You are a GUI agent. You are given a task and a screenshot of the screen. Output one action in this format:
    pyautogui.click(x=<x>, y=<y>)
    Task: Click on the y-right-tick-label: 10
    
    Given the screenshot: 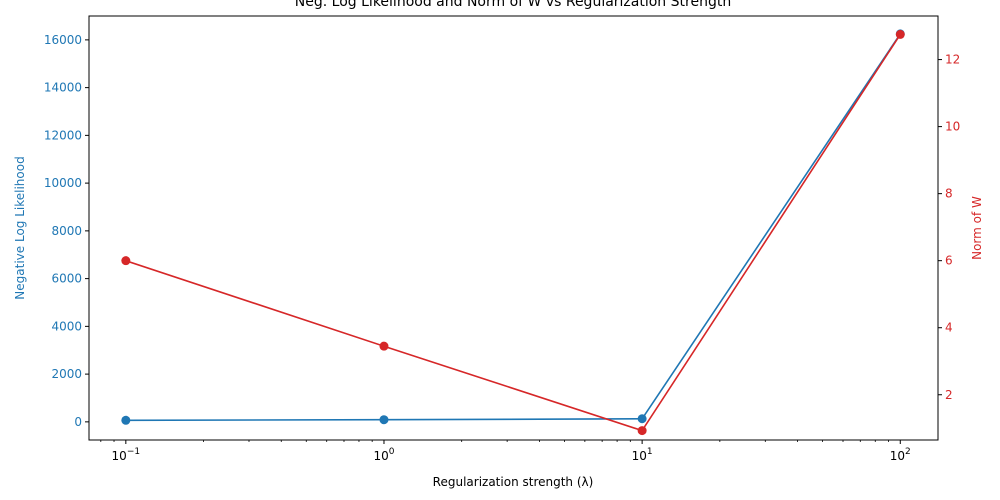 What is the action you would take?
    pyautogui.click(x=952, y=127)
    